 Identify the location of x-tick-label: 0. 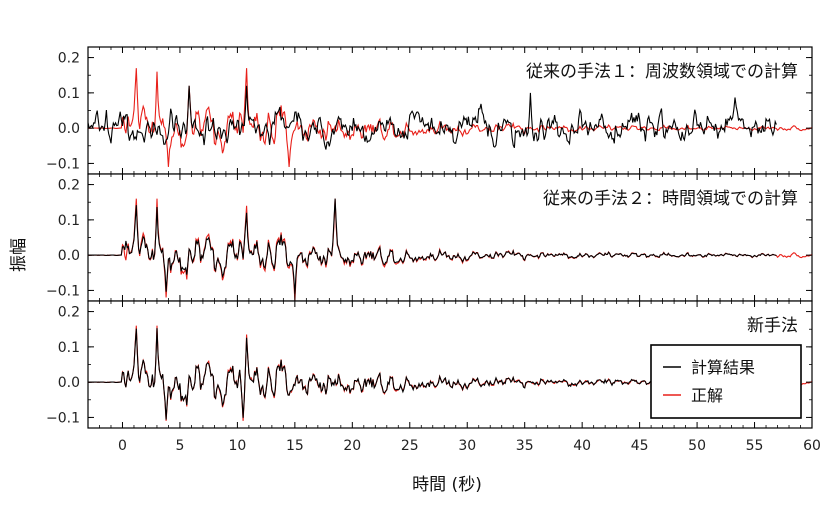
(122, 446).